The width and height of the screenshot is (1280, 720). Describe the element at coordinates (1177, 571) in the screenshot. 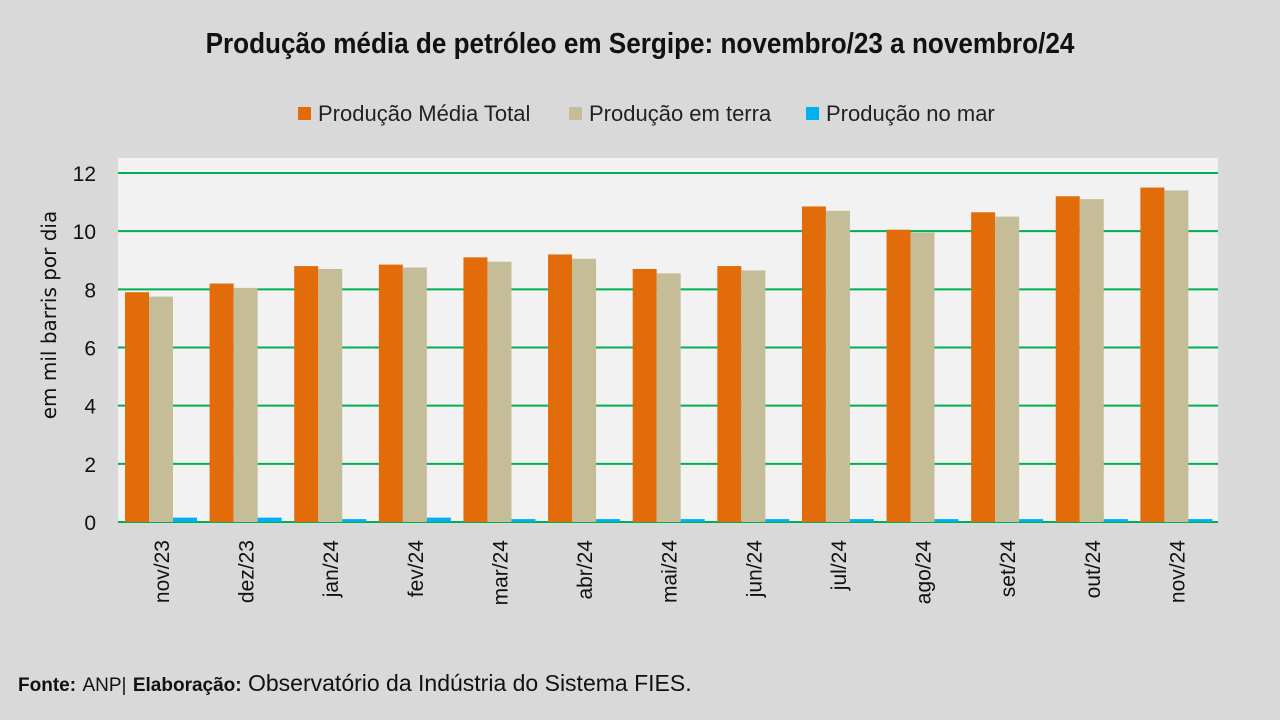

I see `x-tick-label: nov/24` at that location.